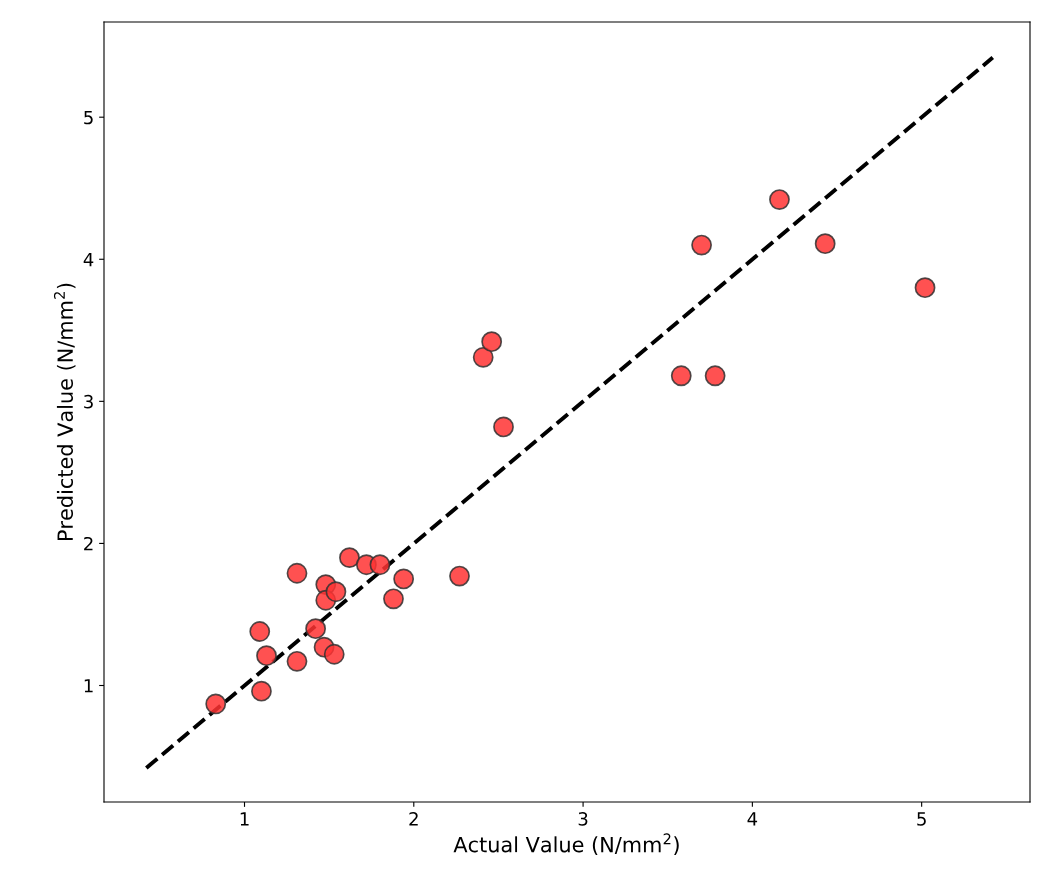 The height and width of the screenshot is (889, 1063). What do you see at coordinates (88, 259) in the screenshot?
I see `y-tick-label: 4` at bounding box center [88, 259].